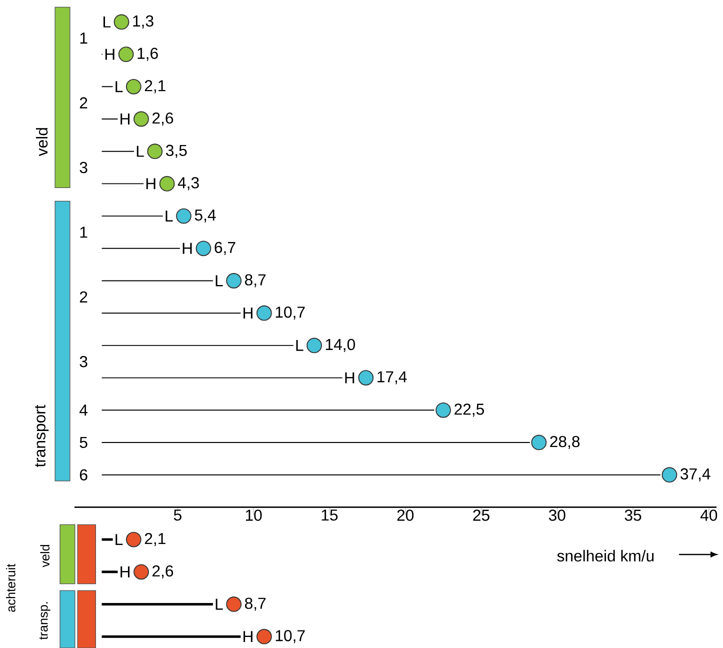  I want to click on x-tick-label: 20, so click(405, 515).